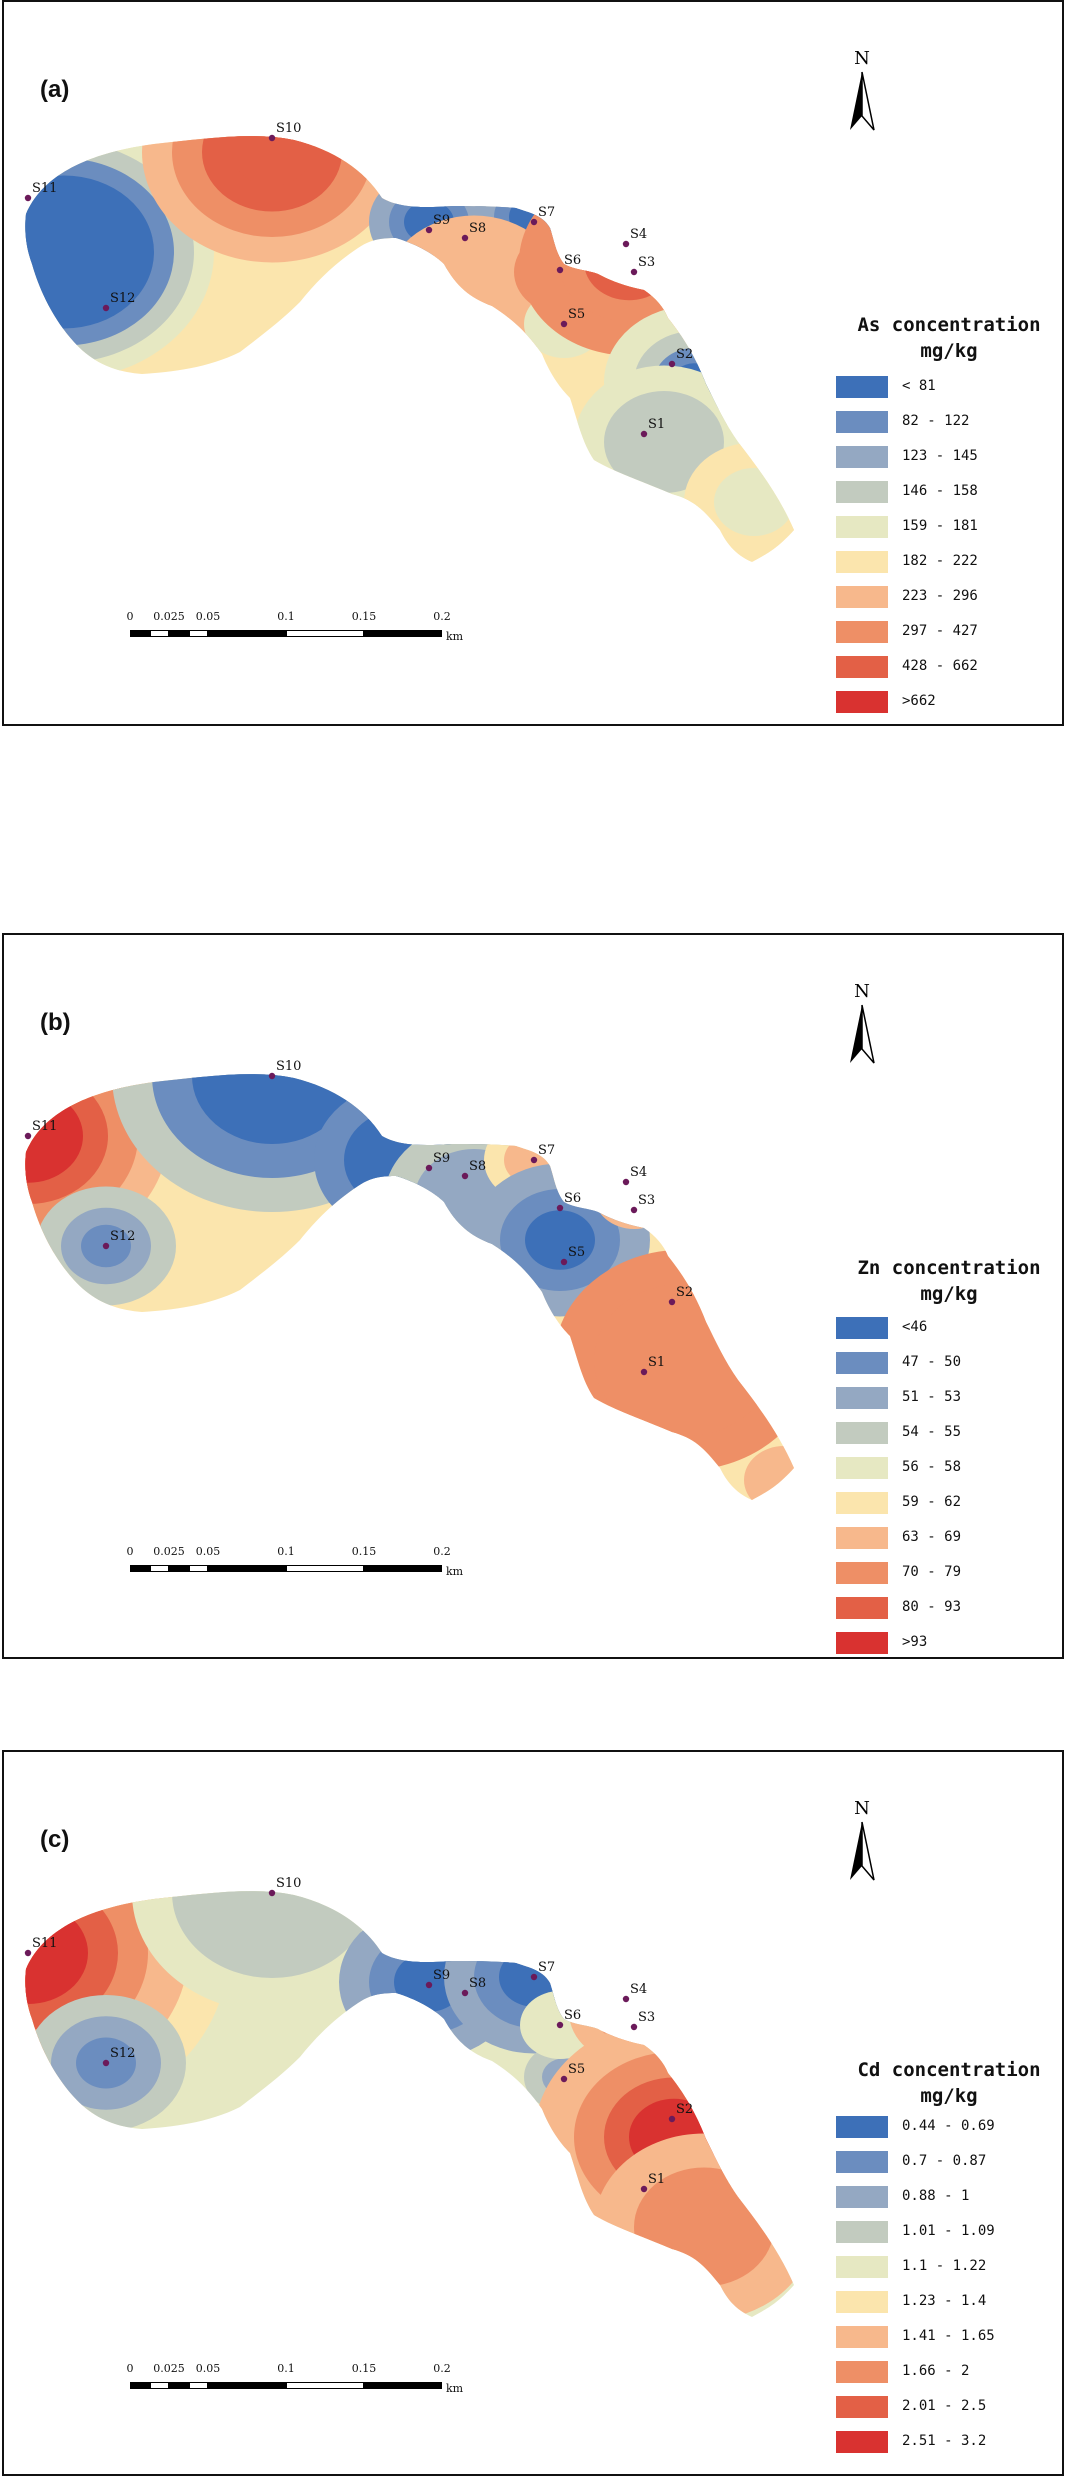 The image size is (1067, 2480). Describe the element at coordinates (862, 94) in the screenshot. I see `north-arrow-icon: N` at that location.